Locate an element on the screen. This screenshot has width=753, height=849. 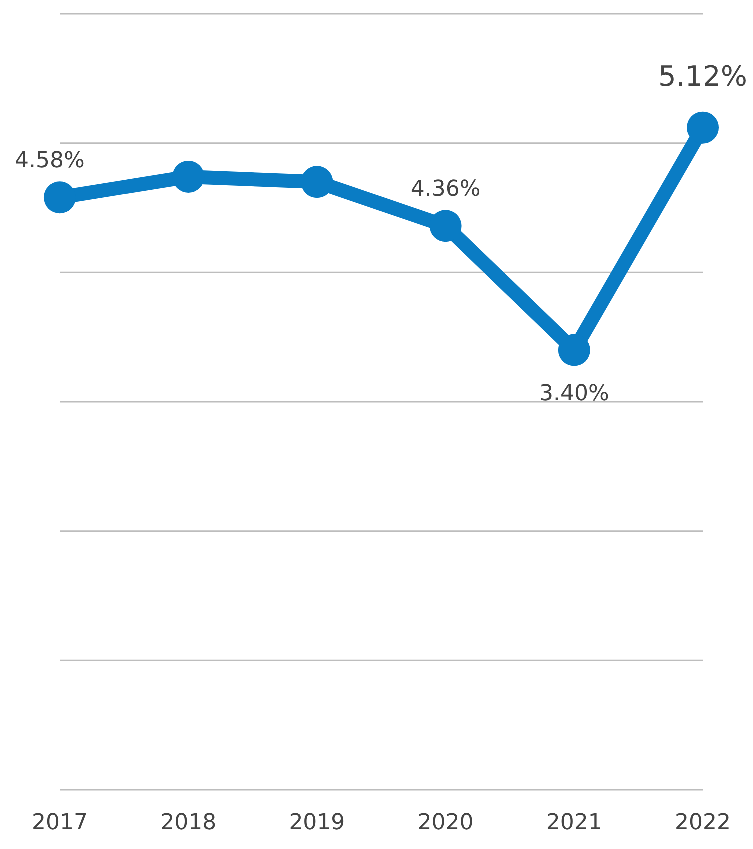
x-tick-label: 2017 is located at coordinates (60, 823).